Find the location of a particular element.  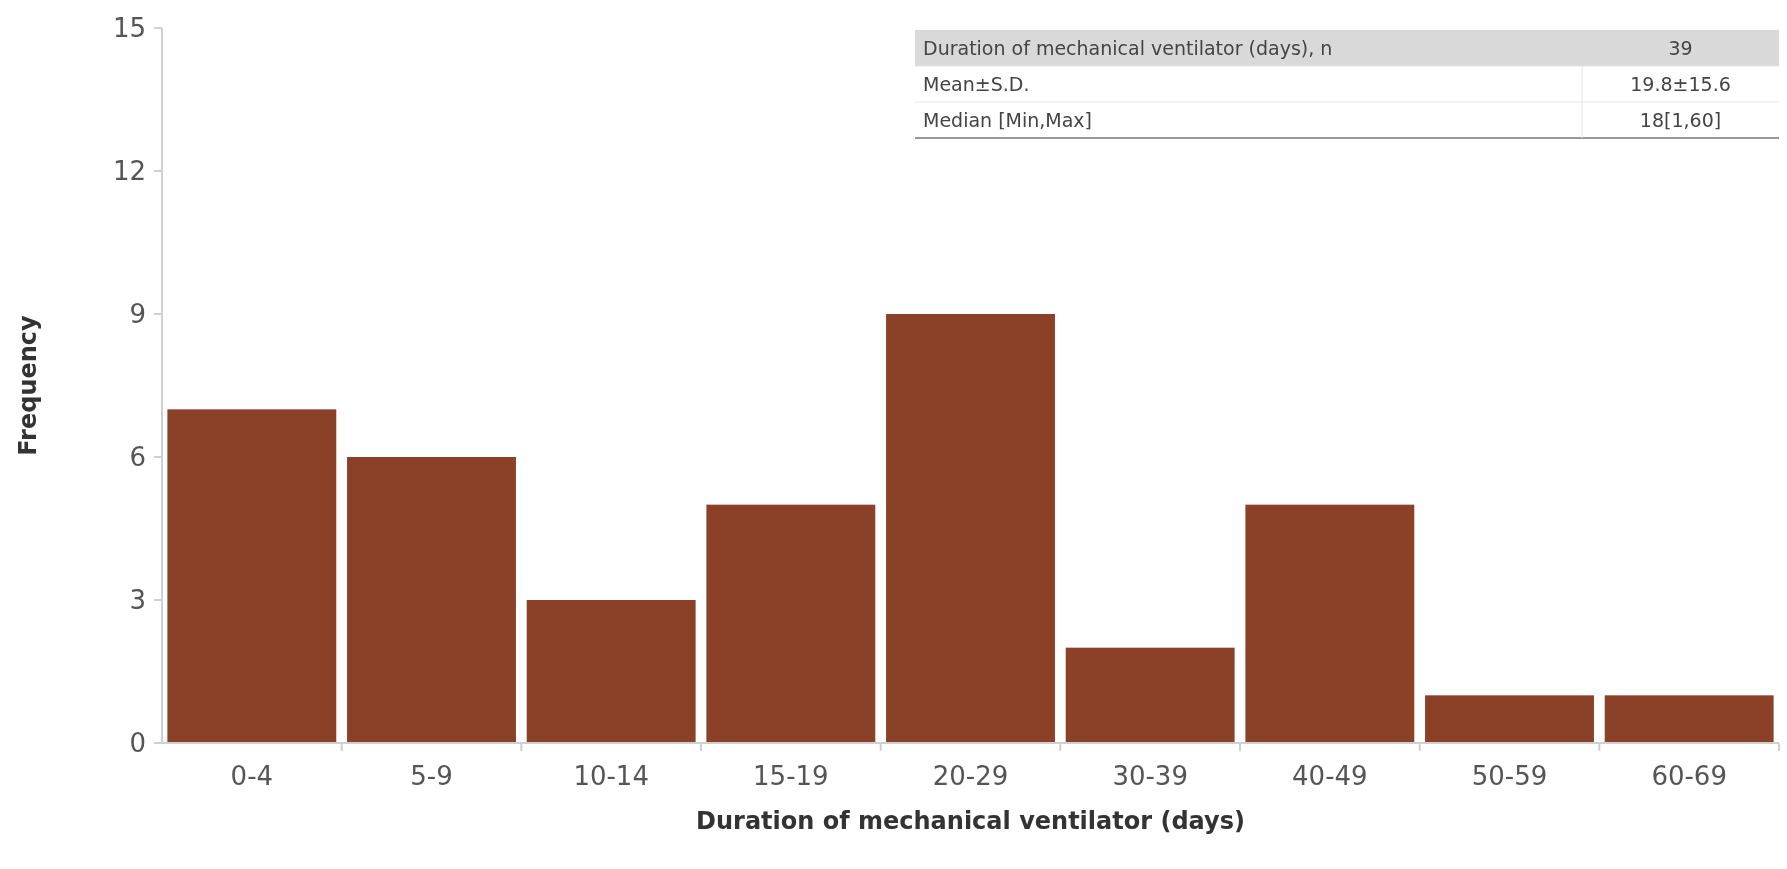

annotation: Mean±S.D. is located at coordinates (976, 83).